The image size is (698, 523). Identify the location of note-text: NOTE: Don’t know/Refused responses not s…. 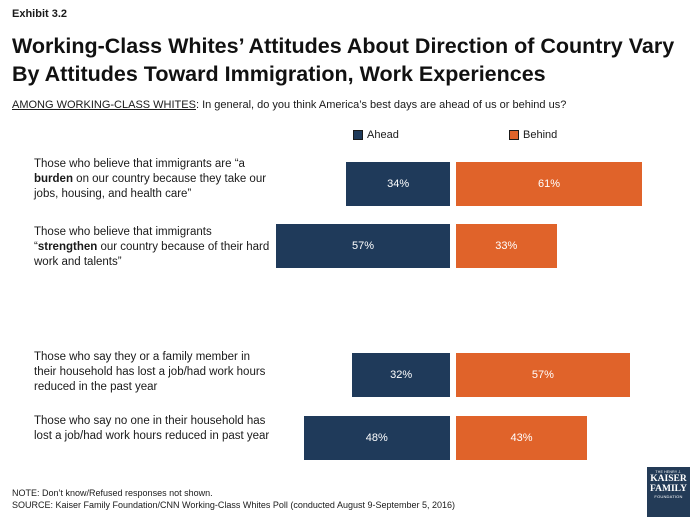
(112, 493).